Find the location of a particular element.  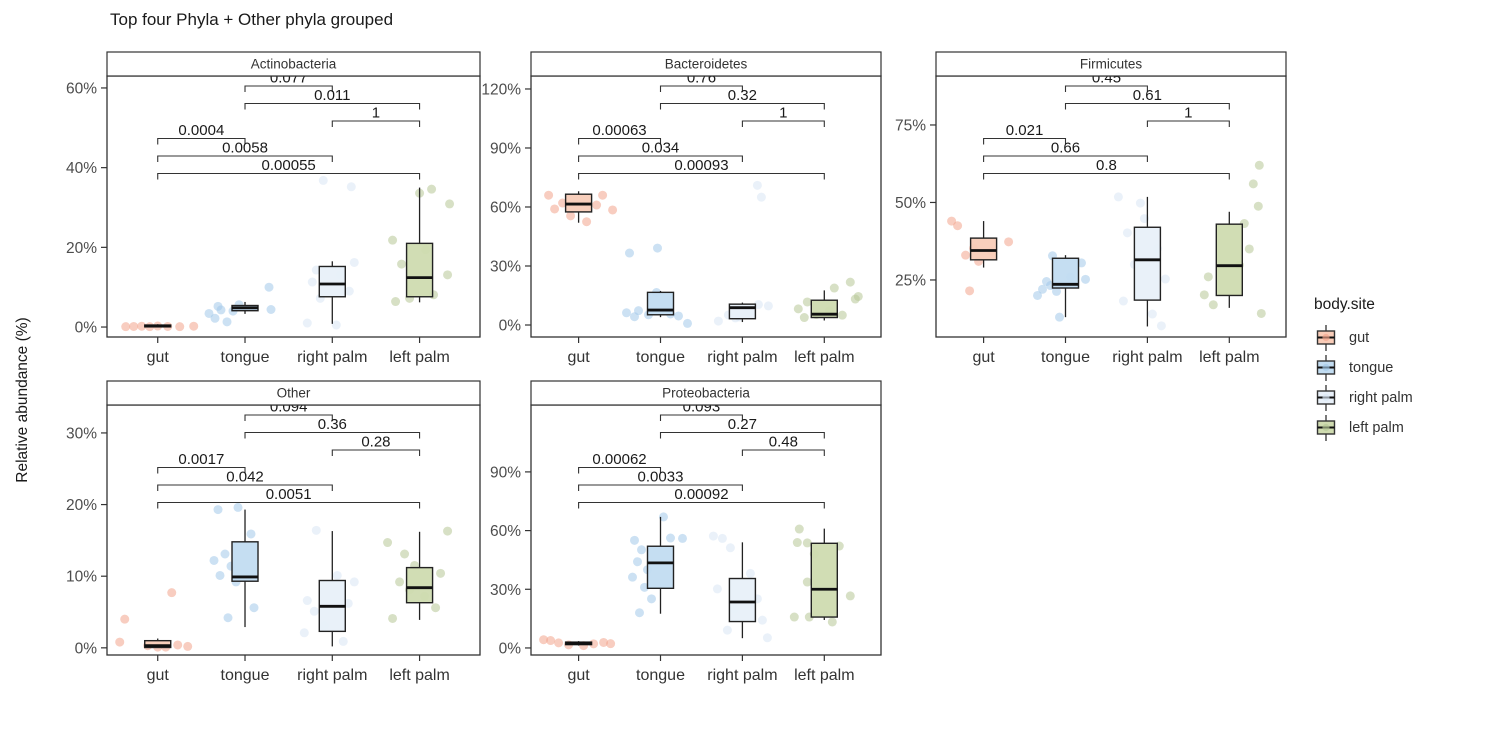

significance-bracket: 0.021 is located at coordinates (1025, 133).